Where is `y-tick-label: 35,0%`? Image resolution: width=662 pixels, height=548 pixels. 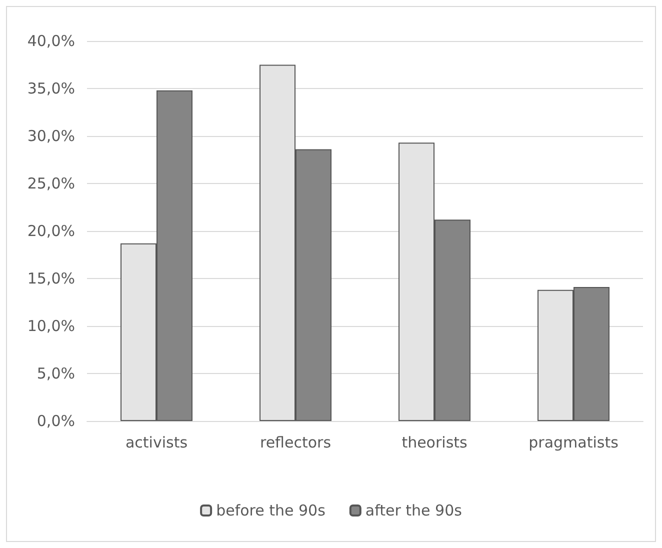 y-tick-label: 35,0% is located at coordinates (51, 89).